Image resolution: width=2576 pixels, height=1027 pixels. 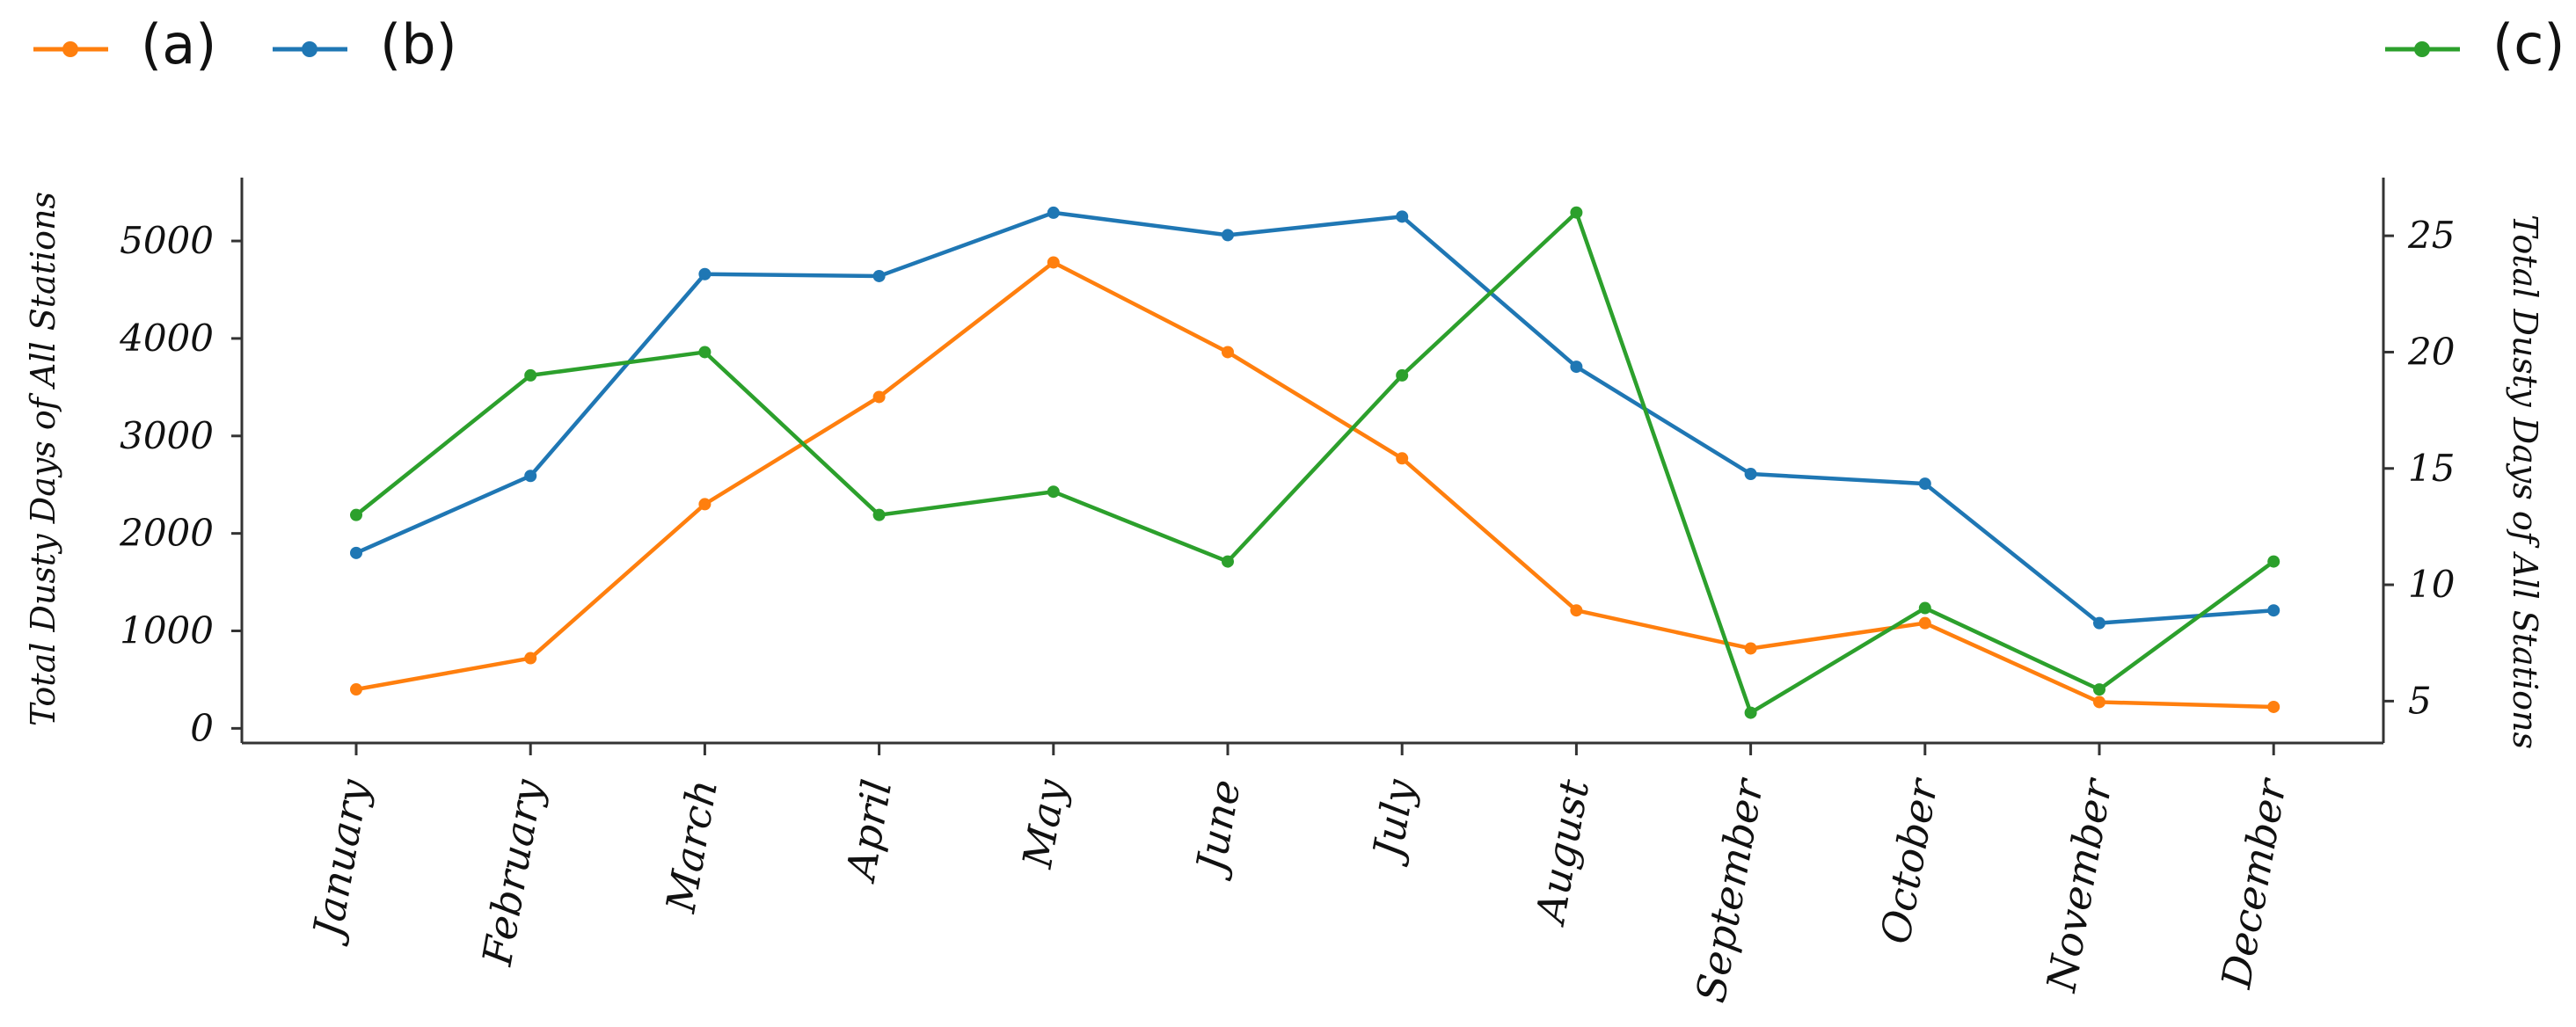 I want to click on x-tick-label: August, so click(x=1562, y=852).